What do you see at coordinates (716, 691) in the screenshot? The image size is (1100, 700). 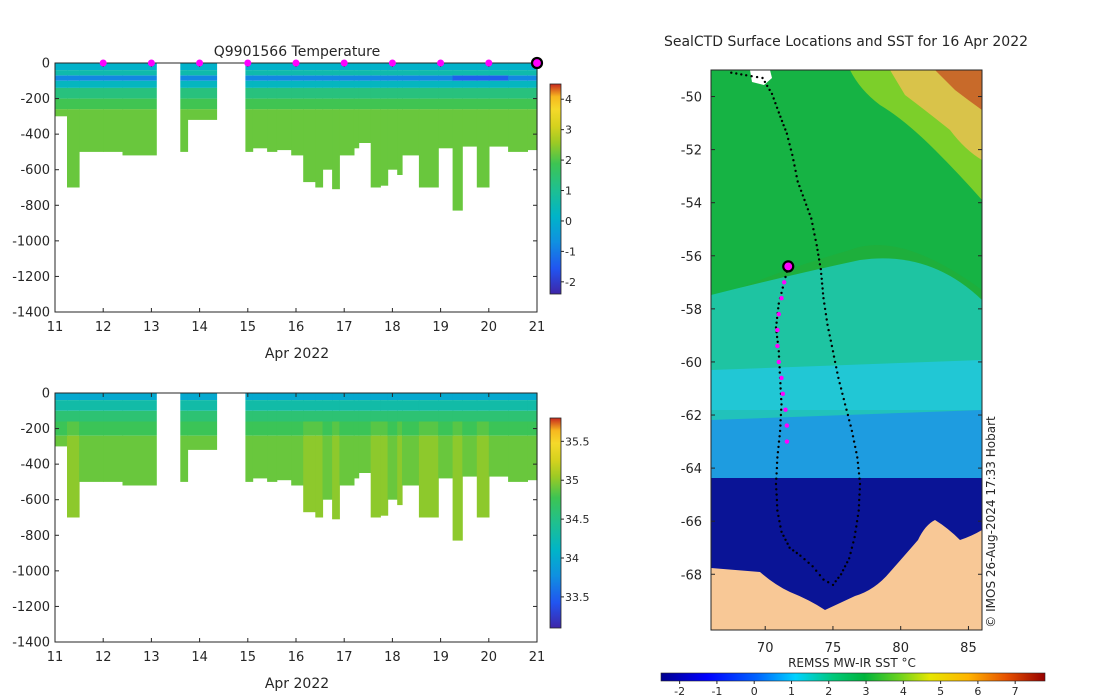 I see `sst-colorbar-tick-label: -1` at bounding box center [716, 691].